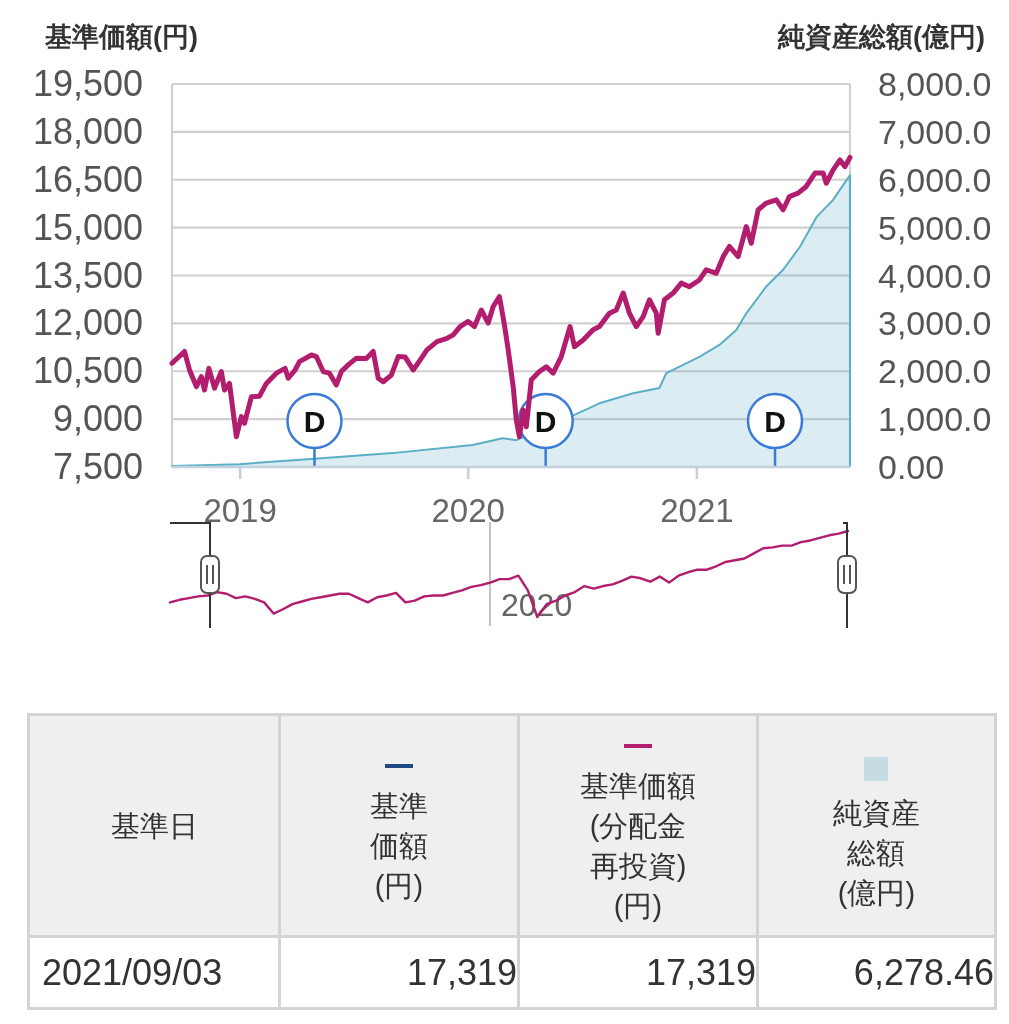 The image size is (1009, 1024). I want to click on y2-tick-label: 6,000.0, so click(935, 179).